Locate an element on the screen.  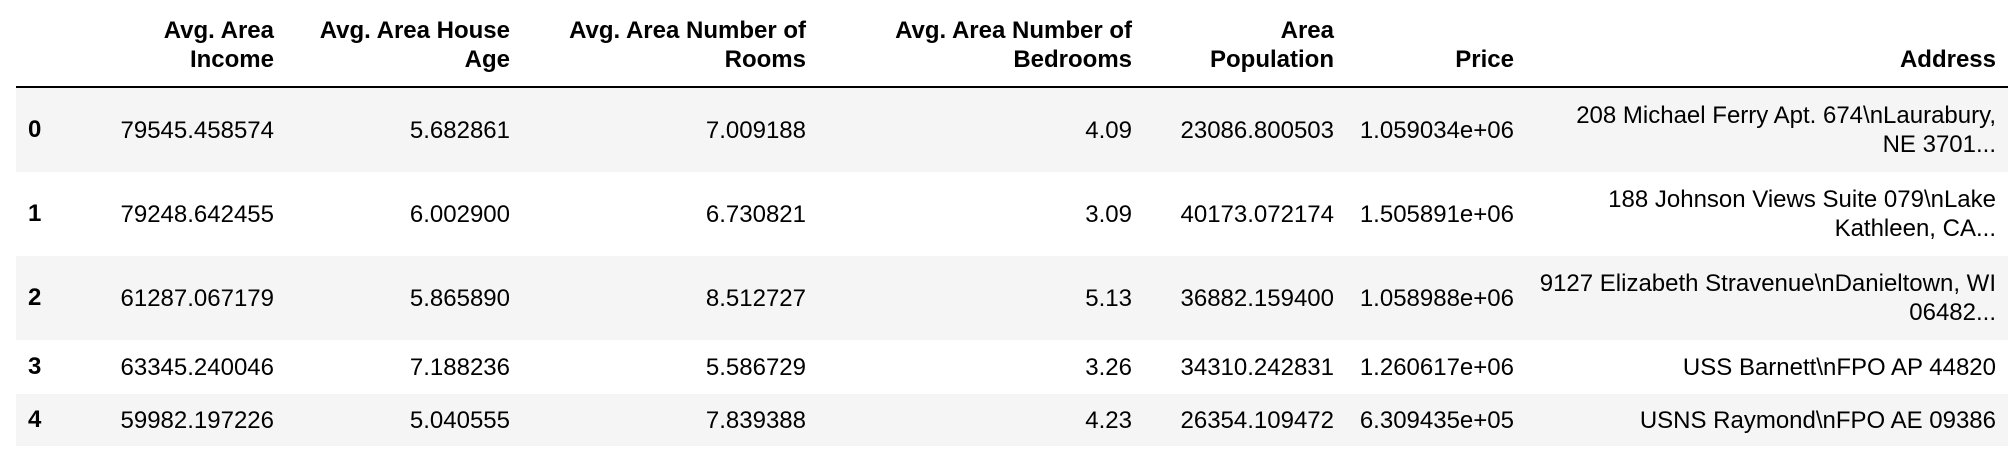
row-index: 0 is located at coordinates (35, 129).